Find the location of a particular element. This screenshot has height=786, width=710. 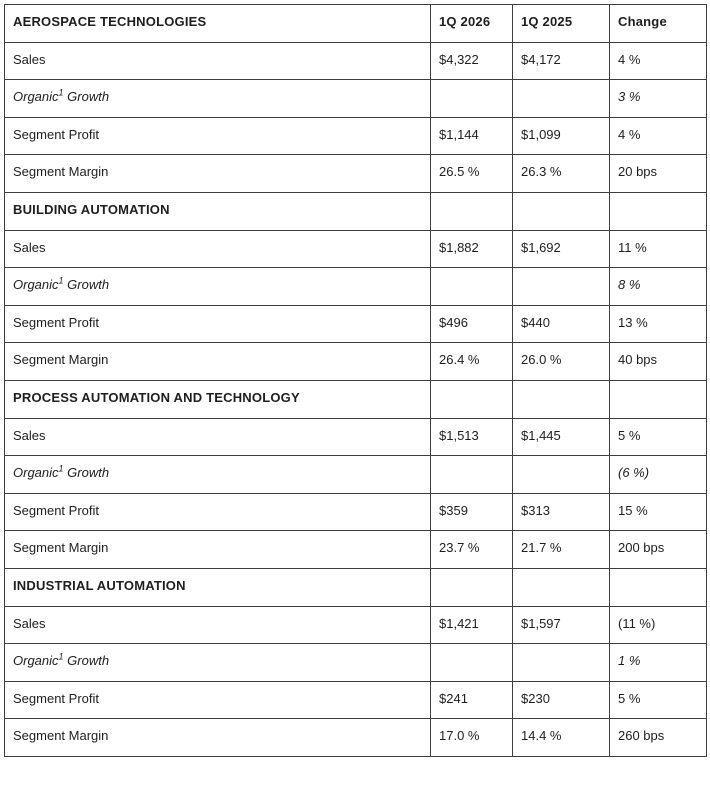

table-row: Organic1 Growth 1 % is located at coordinates (355, 662).